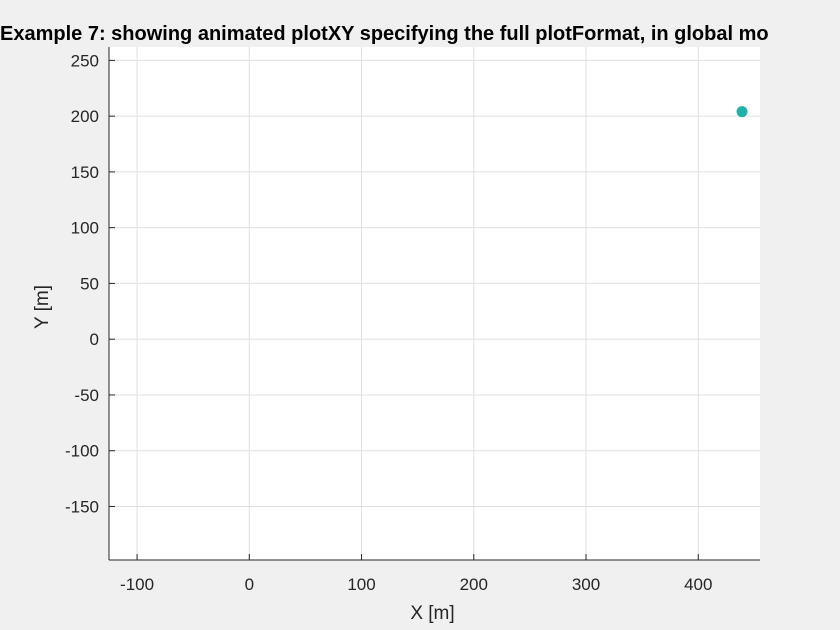 Image resolution: width=840 pixels, height=630 pixels. Describe the element at coordinates (89, 283) in the screenshot. I see `y-tick-label: 50` at that location.